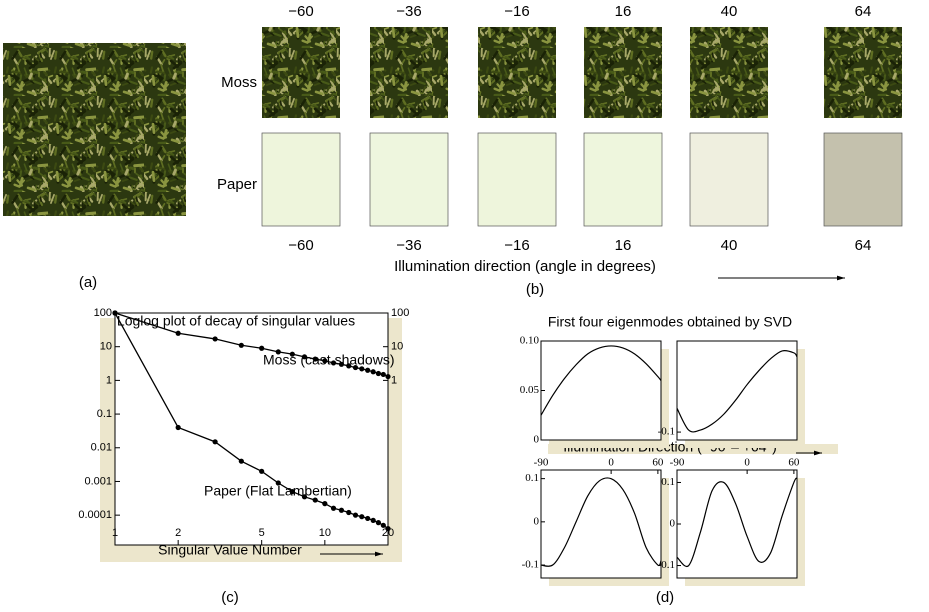 Image resolution: width=929 pixels, height=612 pixels. Describe the element at coordinates (103, 313) in the screenshot. I see `y-tick-label: 100` at that location.